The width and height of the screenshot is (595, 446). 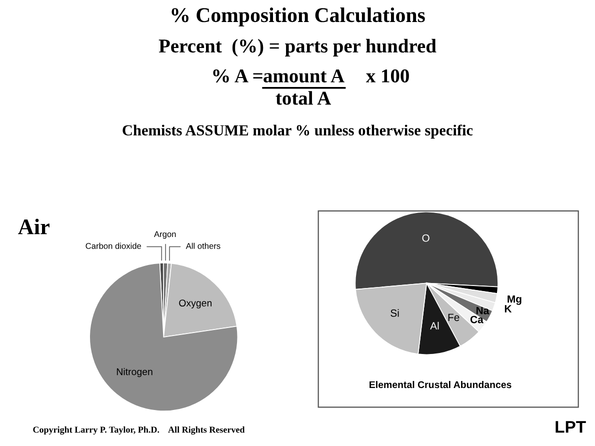 I want to click on slice-label: Argon, so click(x=165, y=235).